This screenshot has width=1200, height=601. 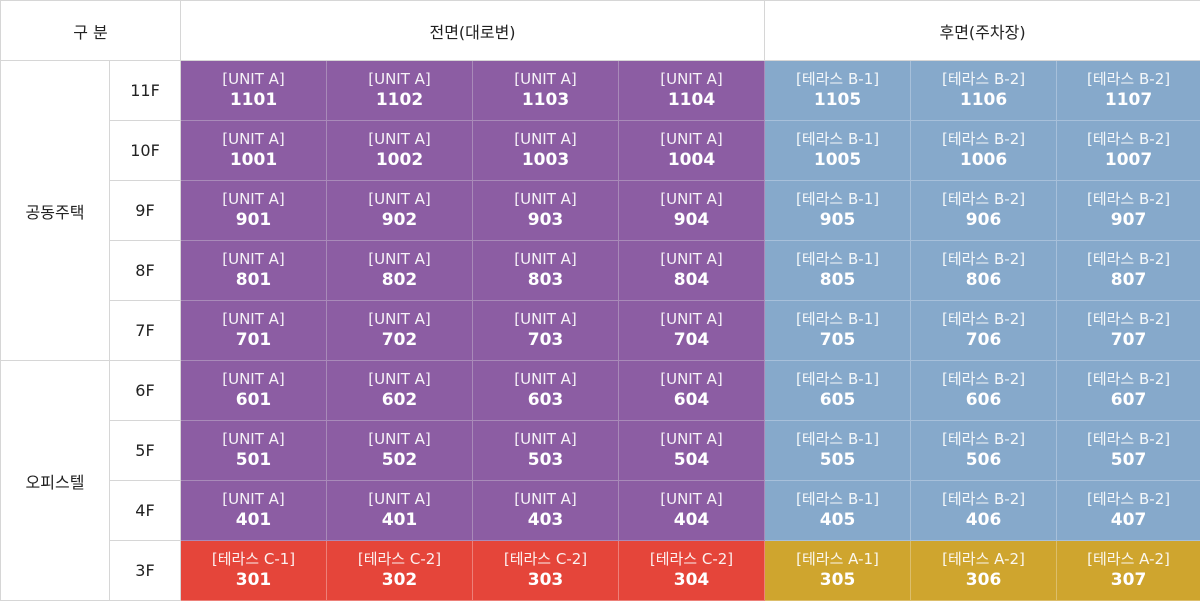 What do you see at coordinates (145, 331) in the screenshot?
I see `floor-label: 7F` at bounding box center [145, 331].